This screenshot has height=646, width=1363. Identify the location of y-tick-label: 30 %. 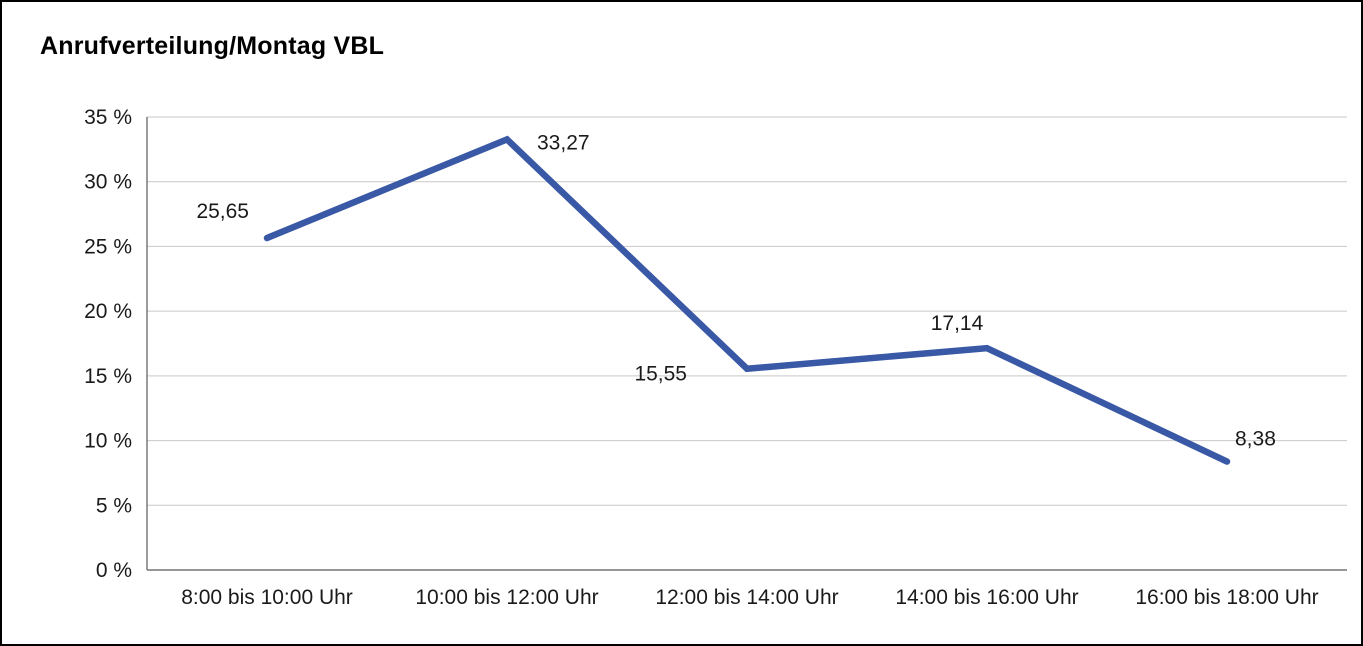
(108, 182).